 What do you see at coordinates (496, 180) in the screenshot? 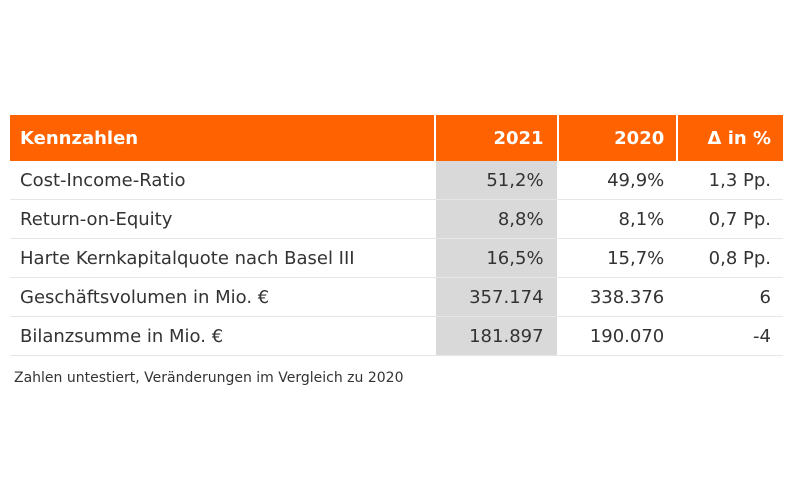
I see `value-2021: 51,2%` at bounding box center [496, 180].